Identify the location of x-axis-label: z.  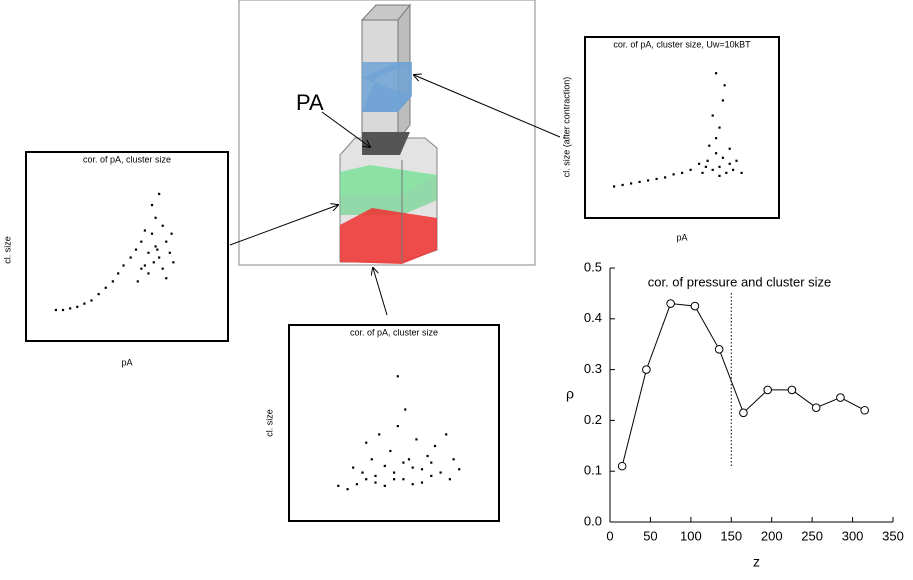
(756, 562).